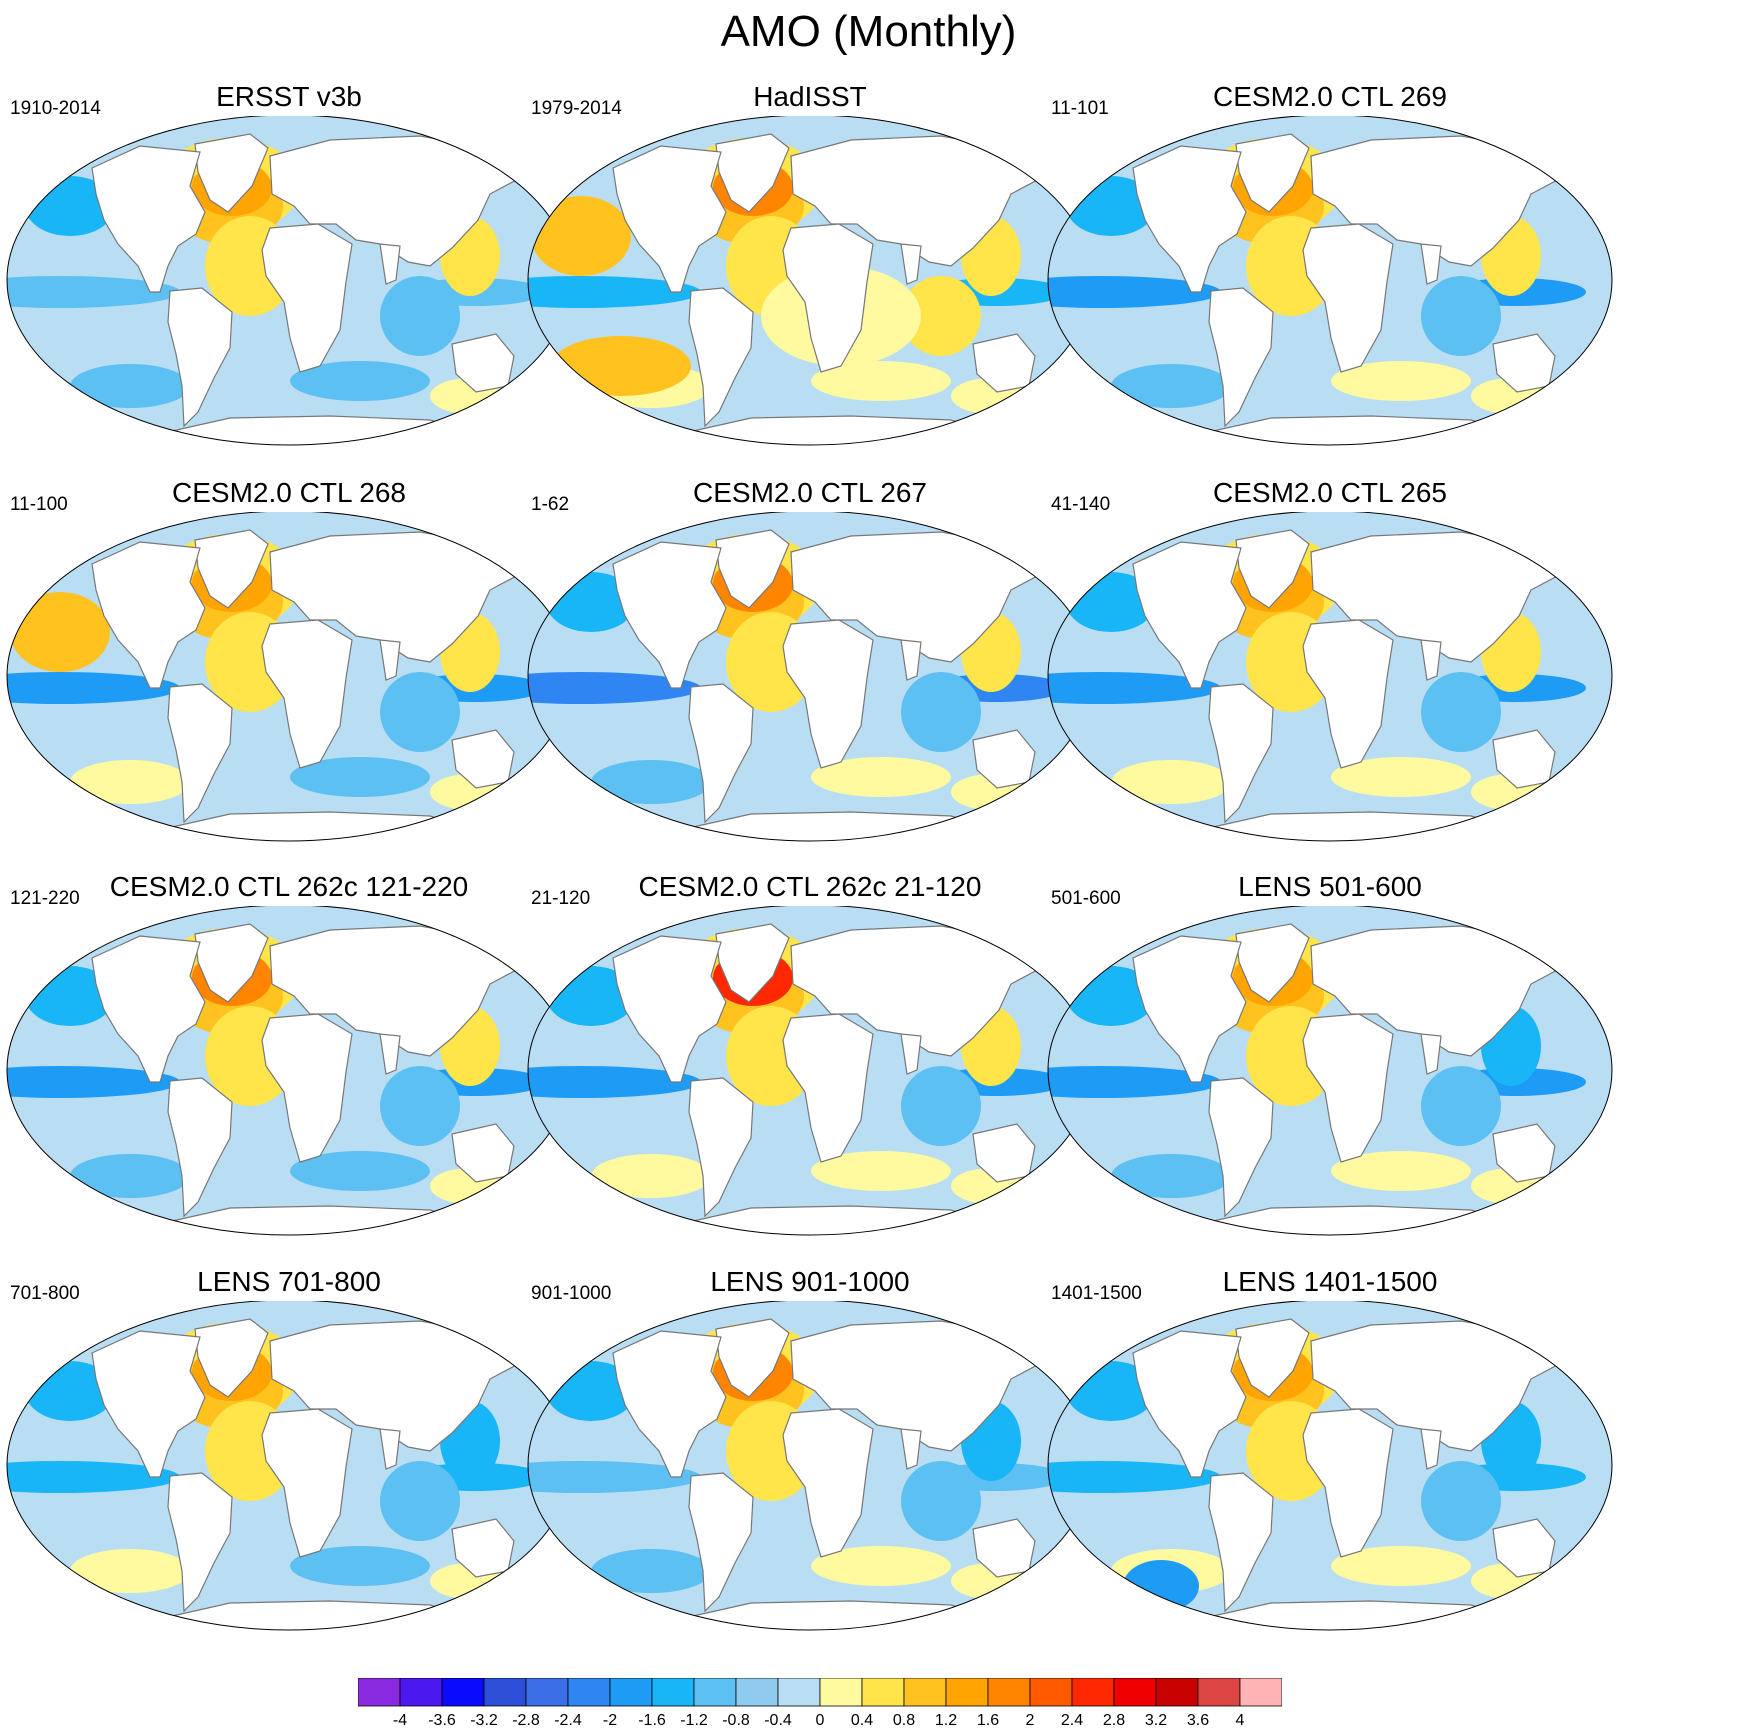 The image size is (1737, 1733). I want to click on map-panel: CESM2.0 CTL 262c 21-120 21-120, so click(810, 1067).